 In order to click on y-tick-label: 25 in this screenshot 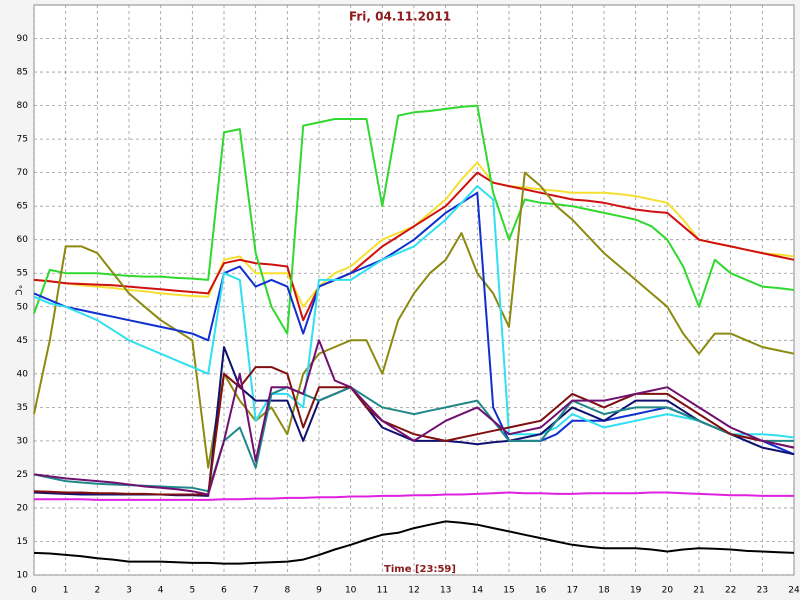, I will do `click(22, 475)`.